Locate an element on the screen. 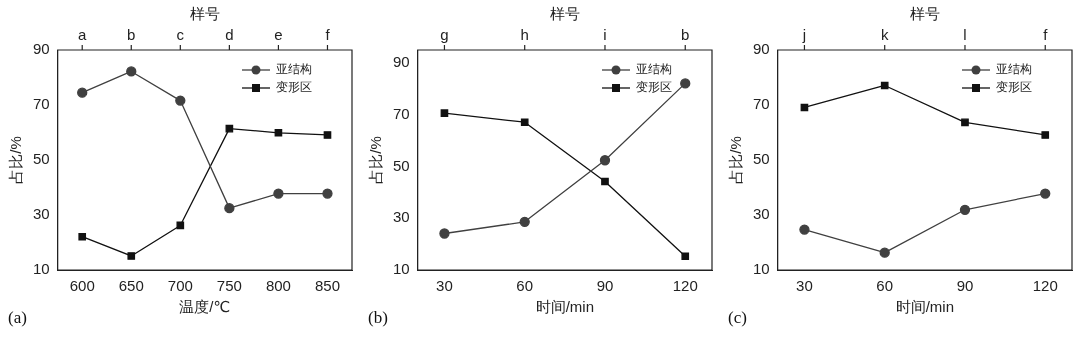 Image resolution: width=1080 pixels, height=339 pixels. x-axis-title: 温度/℃ is located at coordinates (205, 307).